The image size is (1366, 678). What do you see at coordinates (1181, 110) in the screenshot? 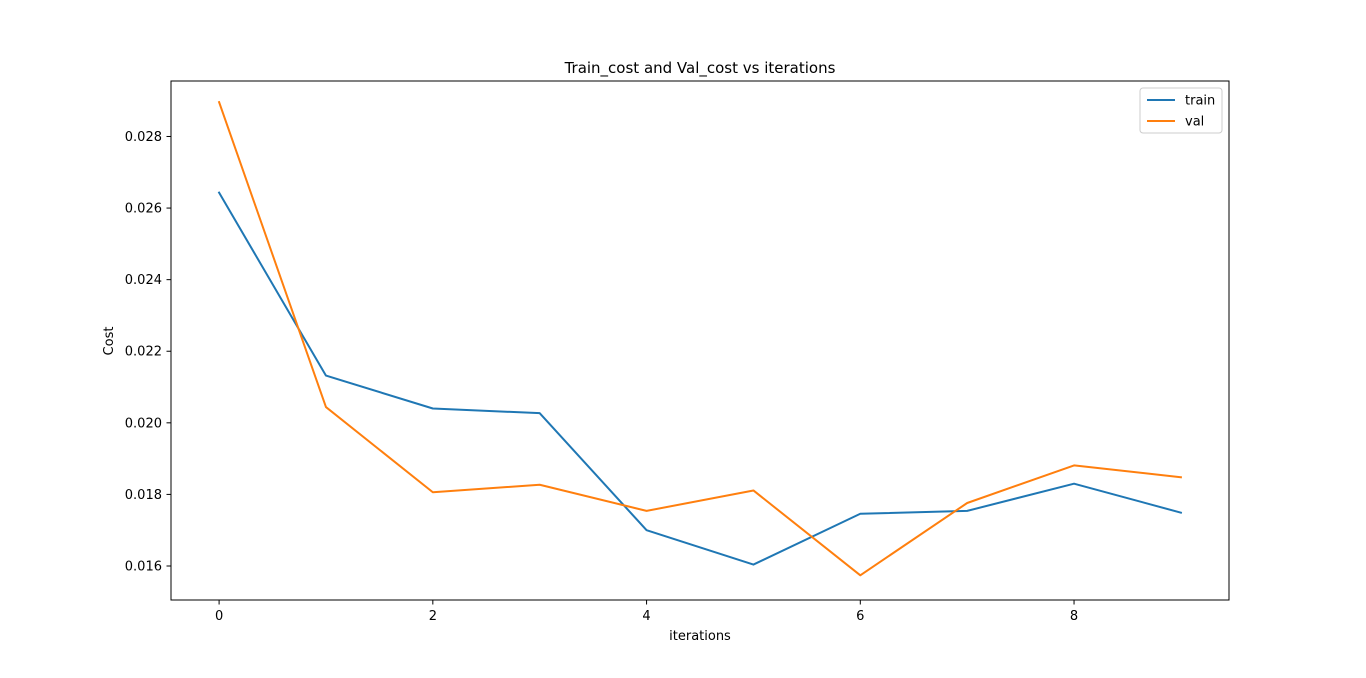
I see `legend: train val` at bounding box center [1181, 110].